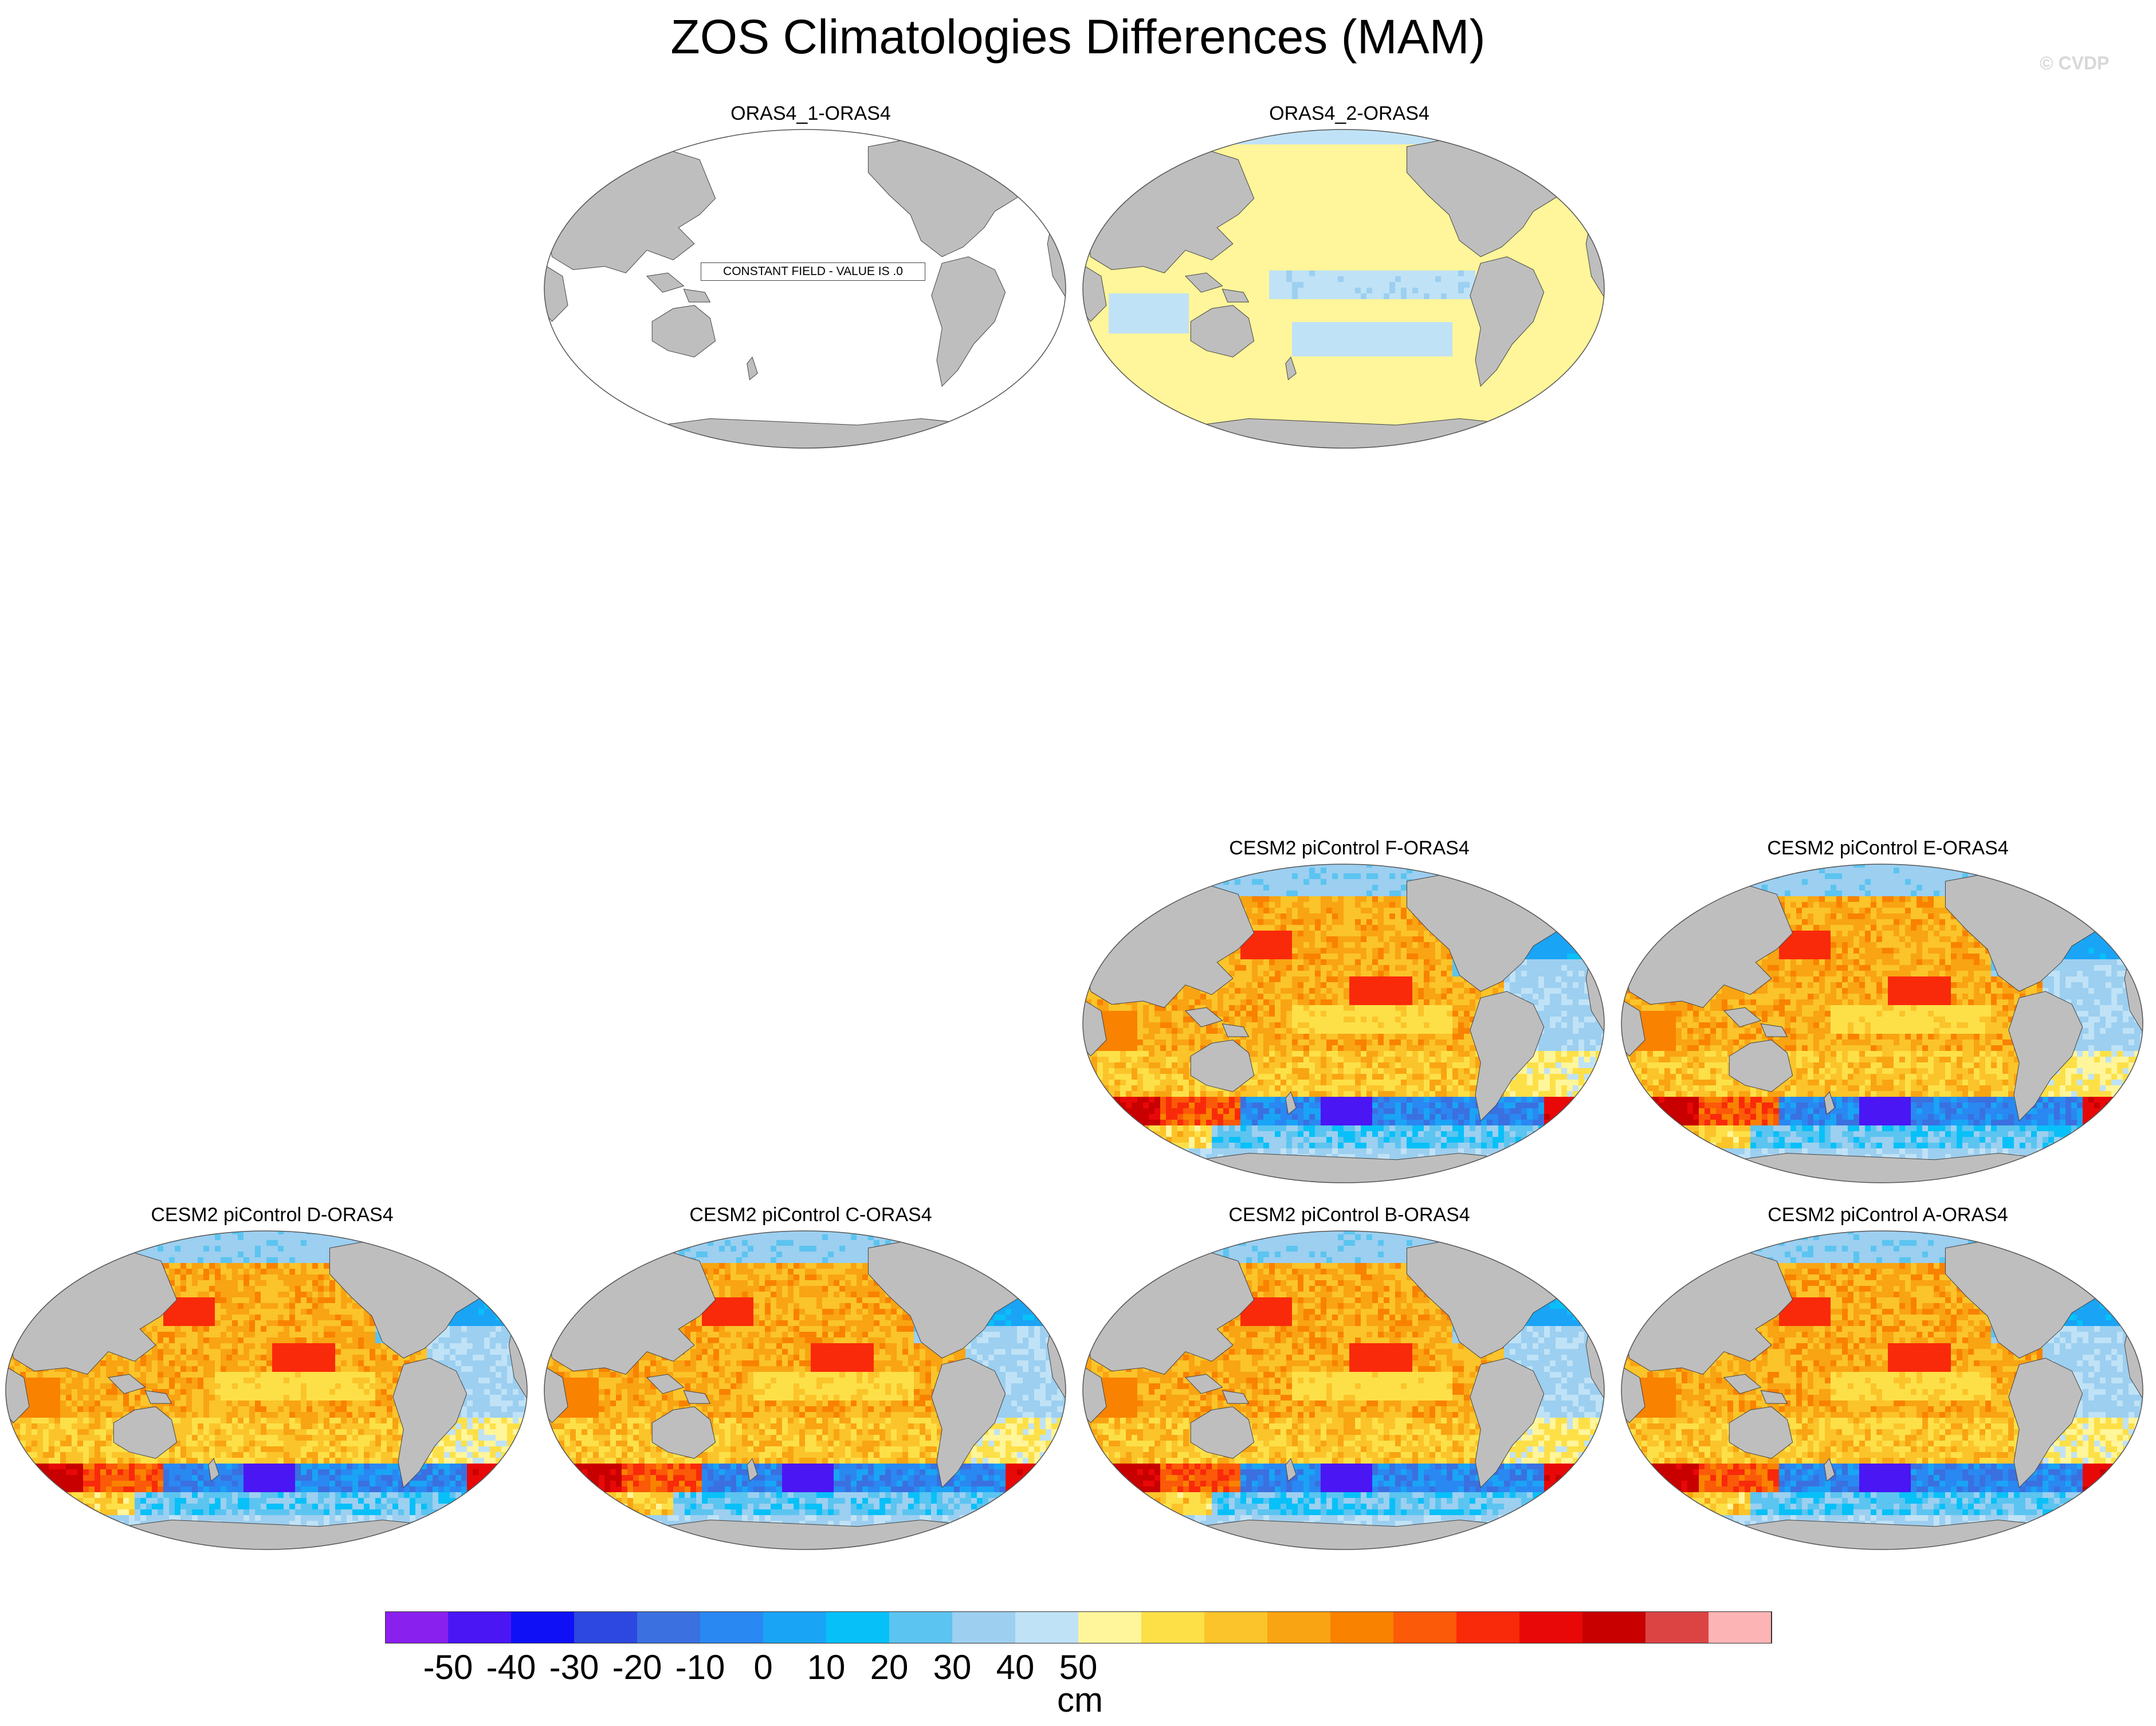 This screenshot has height=1726, width=2156. I want to click on map-panel-cesm2-a: CESM2 piControl A-ORAS4, so click(1887, 1377).